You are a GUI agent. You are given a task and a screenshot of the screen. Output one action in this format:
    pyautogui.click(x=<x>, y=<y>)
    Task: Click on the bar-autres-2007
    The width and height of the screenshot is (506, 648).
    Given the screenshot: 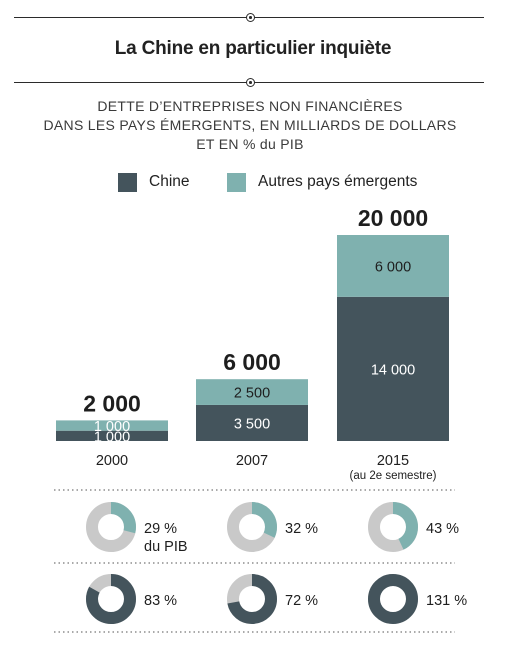 What is the action you would take?
    pyautogui.click(x=252, y=392)
    